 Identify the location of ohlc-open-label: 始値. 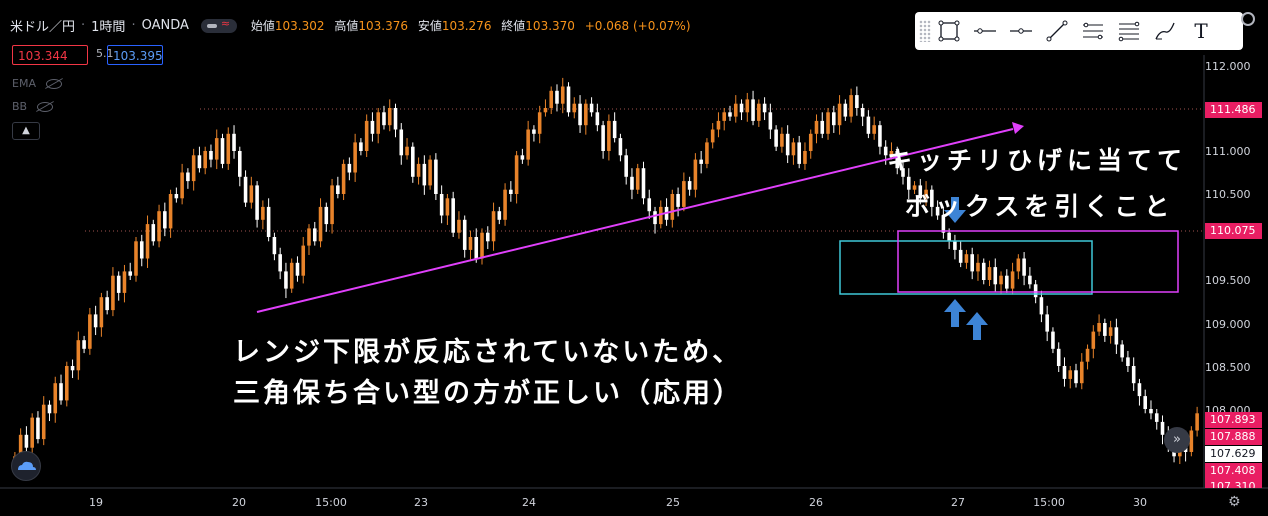
(262, 26).